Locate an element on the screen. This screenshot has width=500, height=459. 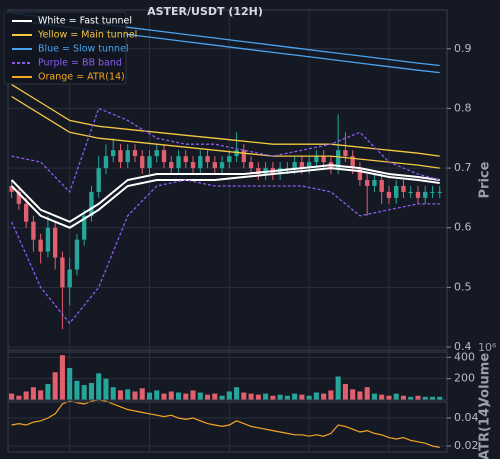
y-tick-label: 0.04 is located at coordinates (466, 417).